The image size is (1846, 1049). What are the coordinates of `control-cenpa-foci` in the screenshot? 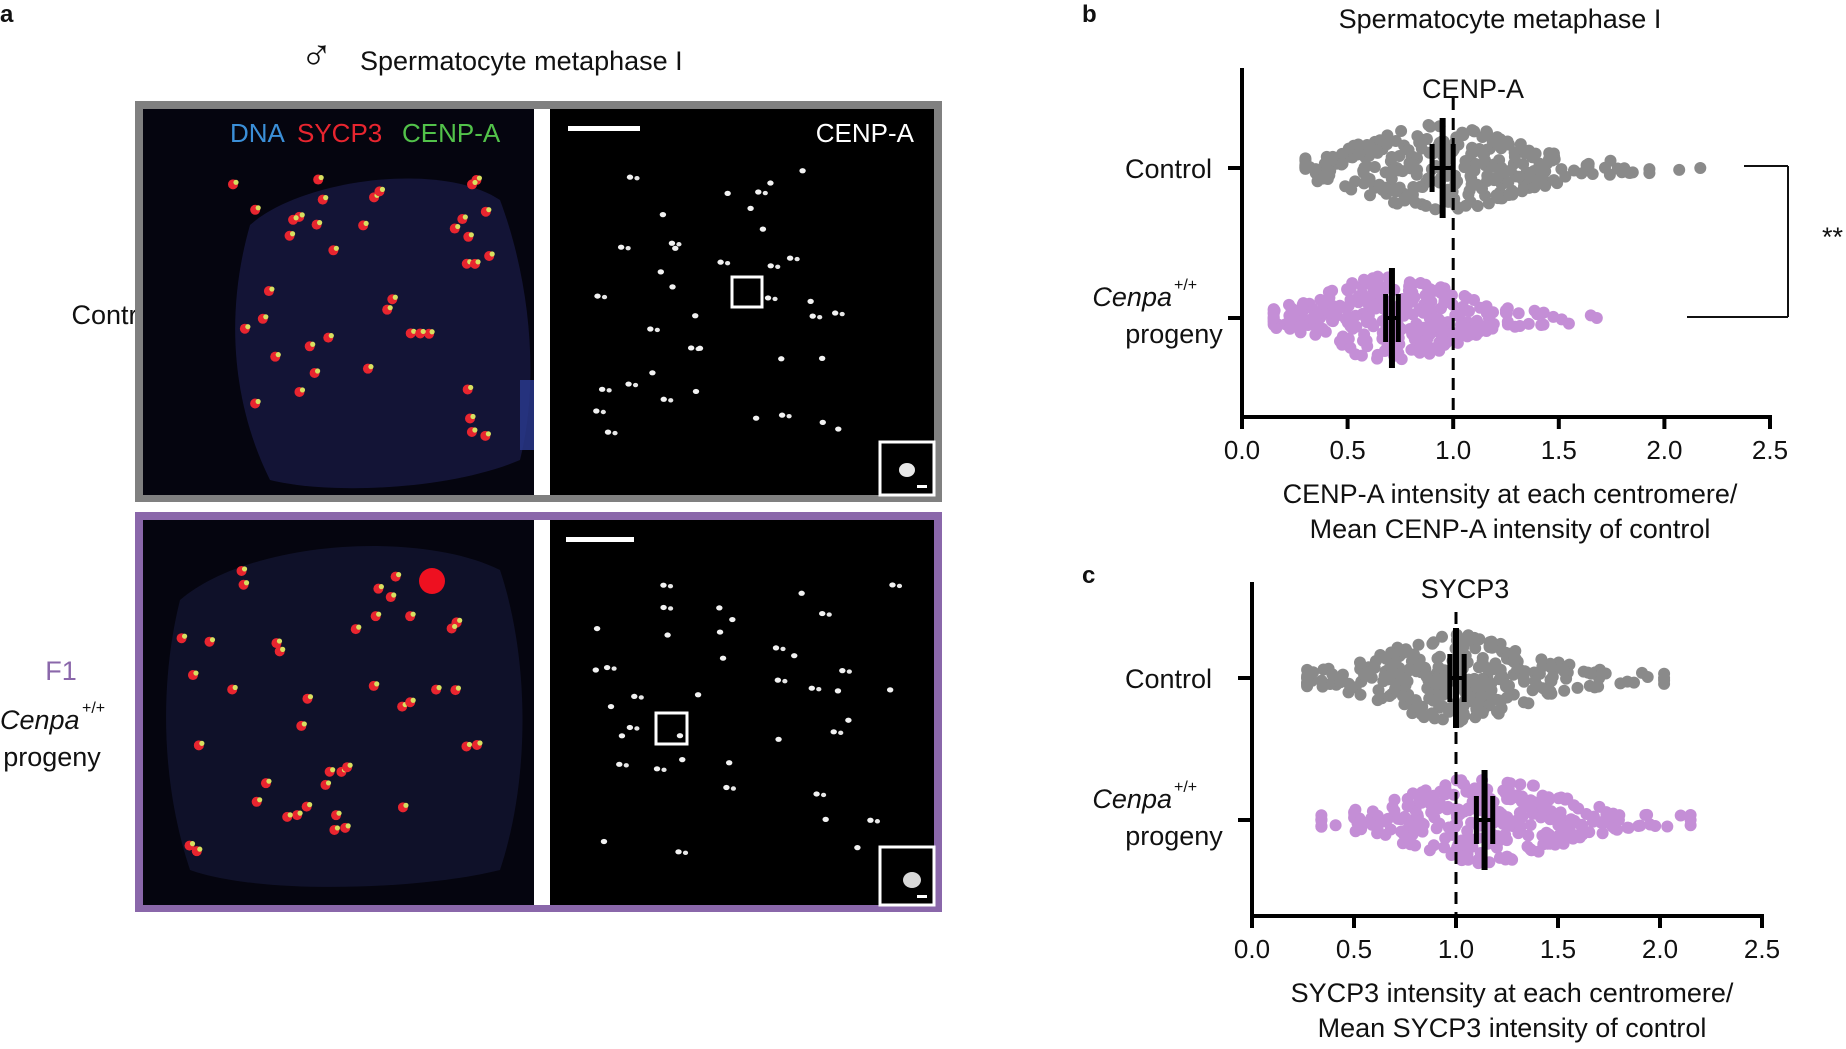 It's located at (719, 302).